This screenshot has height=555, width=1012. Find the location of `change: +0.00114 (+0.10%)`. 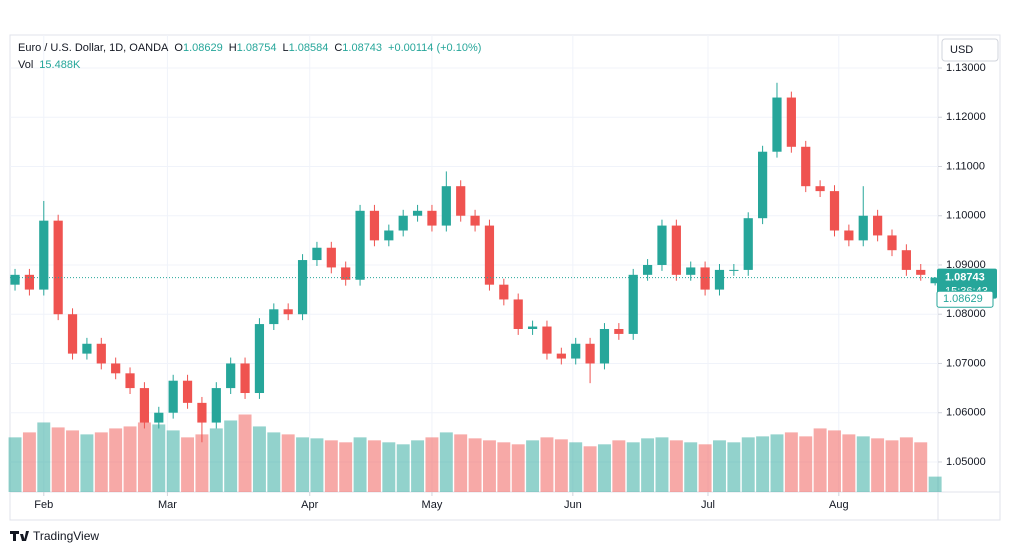

change: +0.00114 (+0.10%) is located at coordinates (434, 48).